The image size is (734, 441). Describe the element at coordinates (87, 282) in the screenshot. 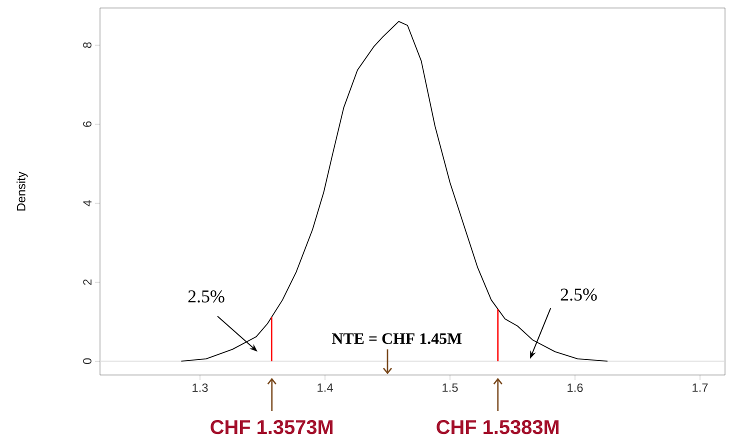

I see `y-tick-label: 2` at that location.